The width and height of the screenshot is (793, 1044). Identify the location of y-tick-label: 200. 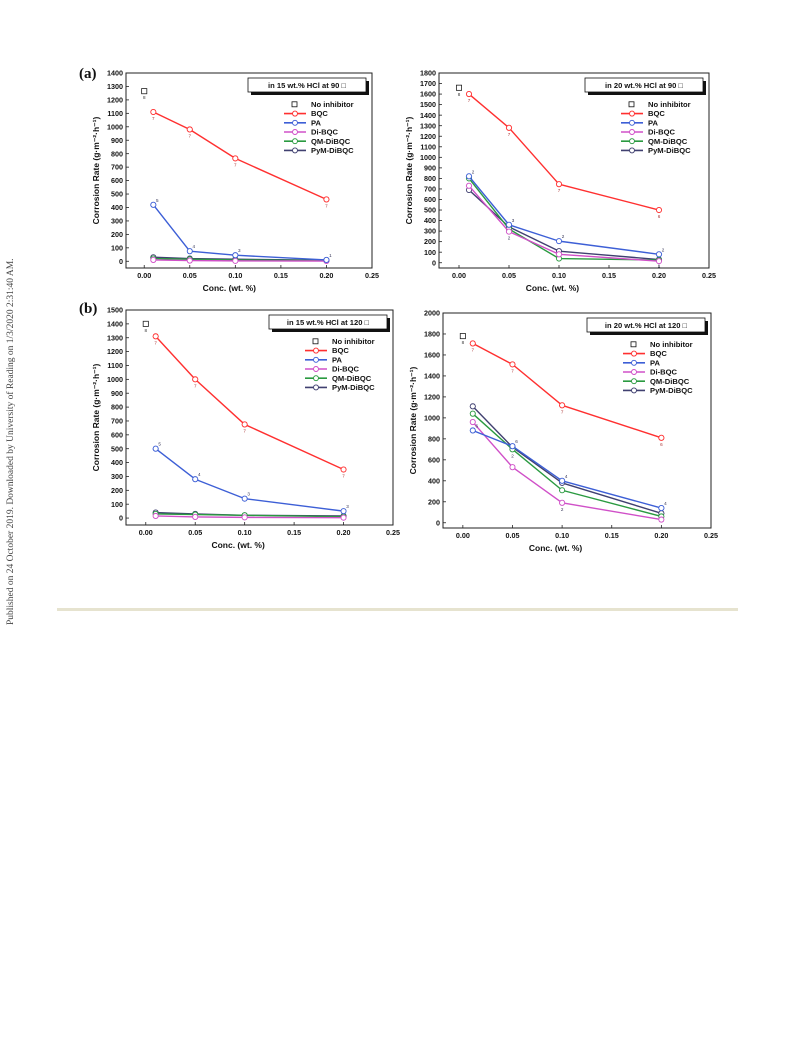
(434, 501).